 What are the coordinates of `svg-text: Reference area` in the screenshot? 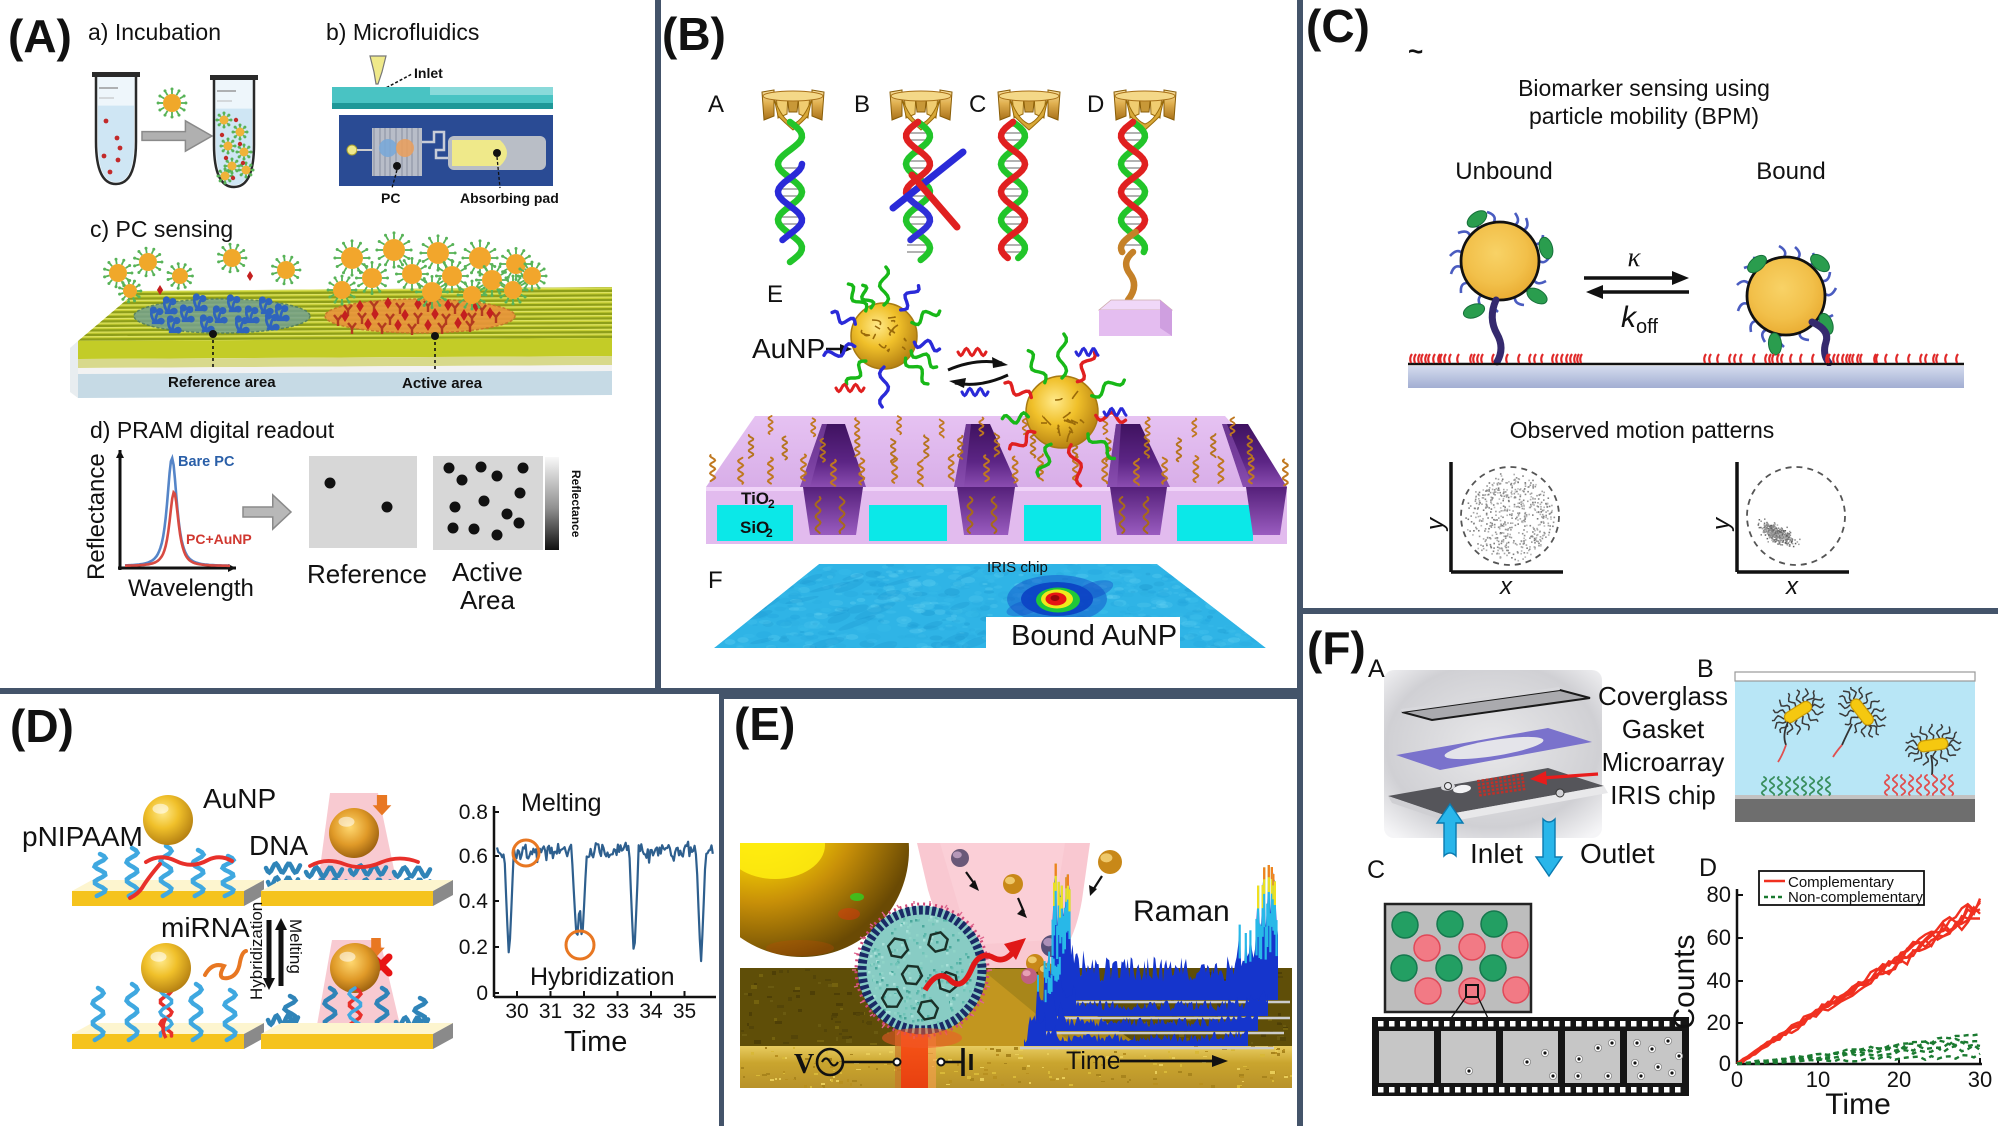 It's located at (222, 382).